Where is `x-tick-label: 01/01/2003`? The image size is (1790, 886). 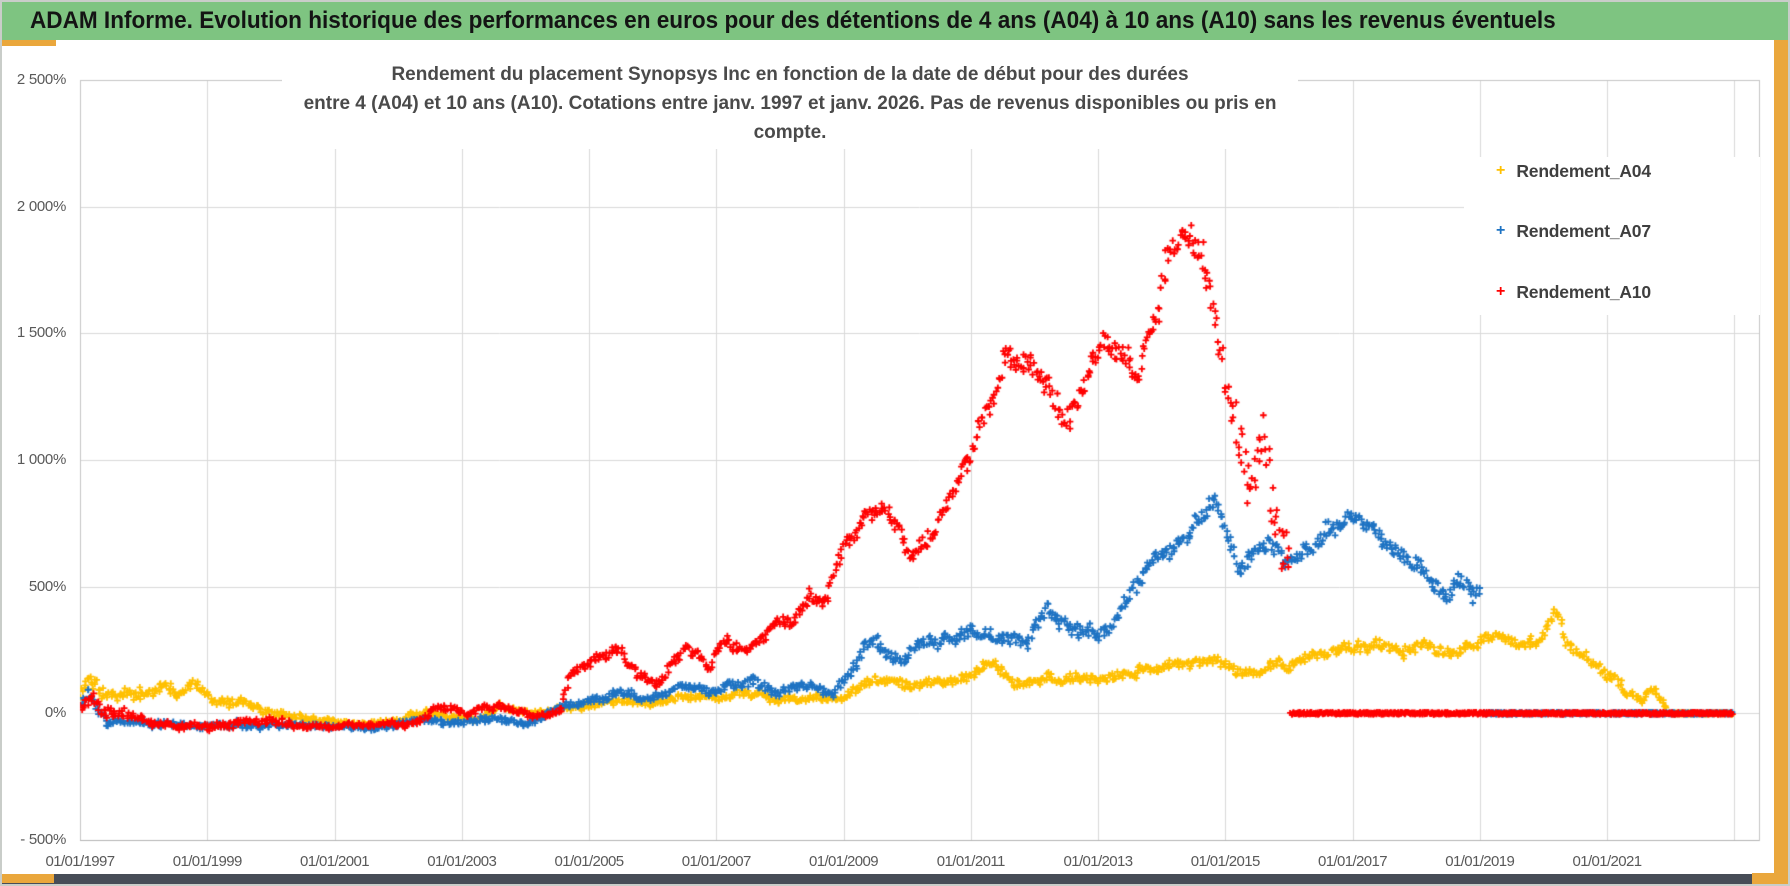
x-tick-label: 01/01/2003 is located at coordinates (462, 861).